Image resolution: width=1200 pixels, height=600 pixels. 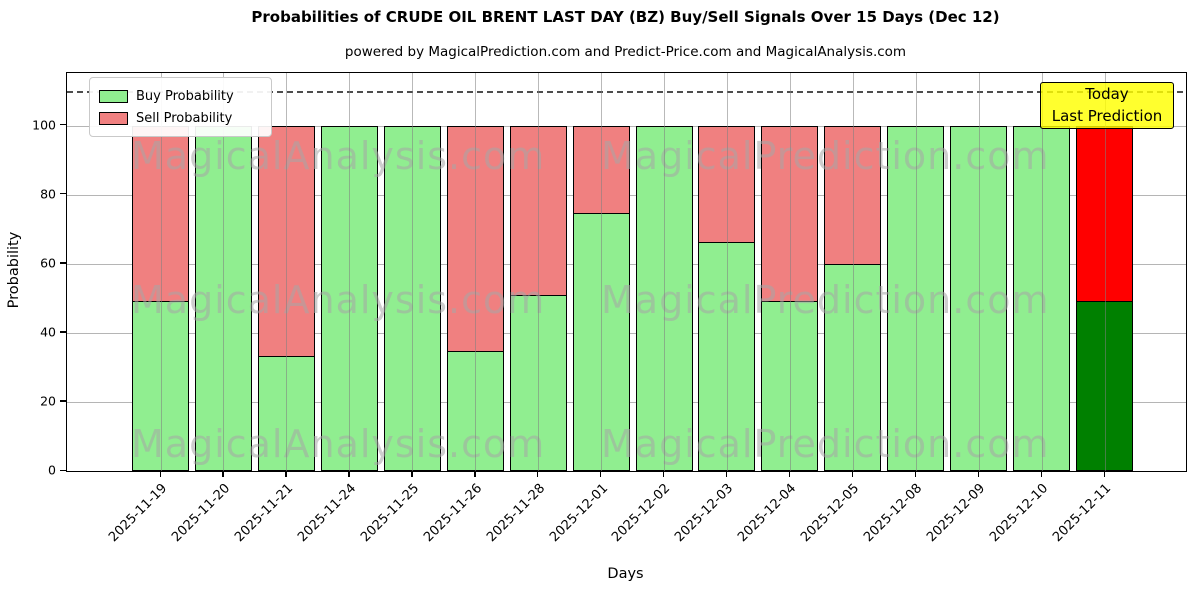 I want to click on x-tick-label: 2025-11-28, so click(x=515, y=513).